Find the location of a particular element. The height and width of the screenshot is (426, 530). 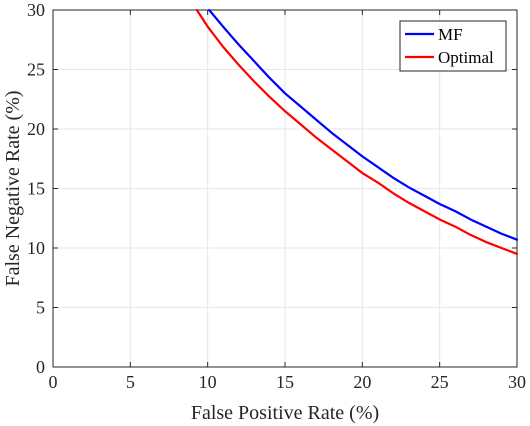

y-tick-label: 20 is located at coordinates (36, 129).